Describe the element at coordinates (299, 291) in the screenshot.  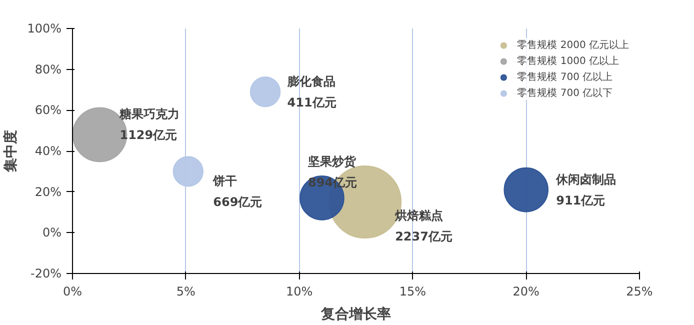
I see `x-tick-label: 10%` at that location.